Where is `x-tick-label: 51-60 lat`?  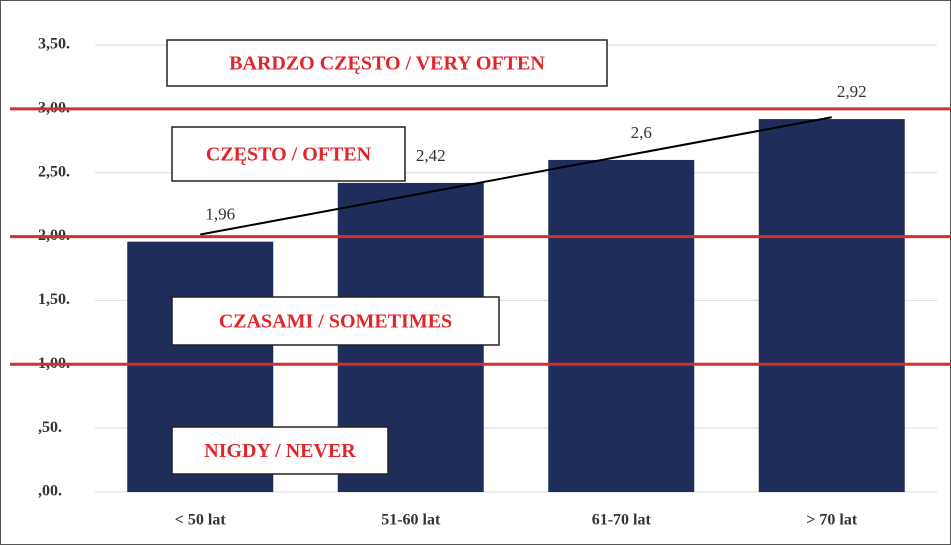 x-tick-label: 51-60 lat is located at coordinates (411, 520).